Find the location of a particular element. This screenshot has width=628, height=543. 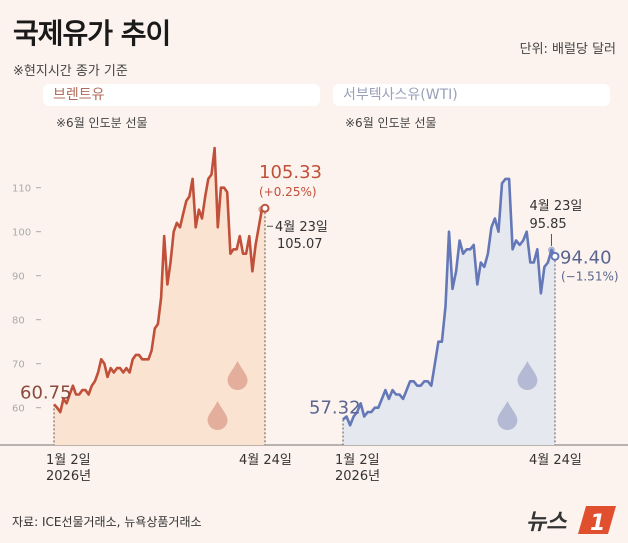

basis-note: ※현지시간 종가 기준 is located at coordinates (70, 71).